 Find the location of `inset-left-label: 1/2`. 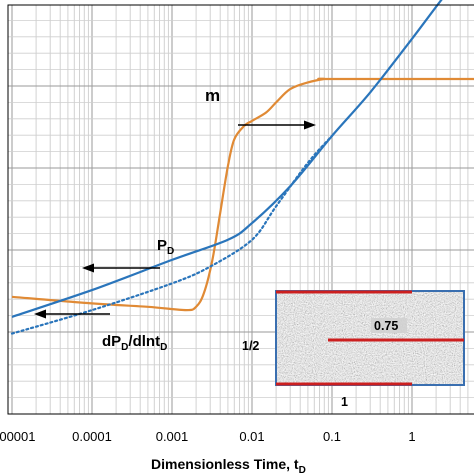

inset-left-label: 1/2 is located at coordinates (250, 346).